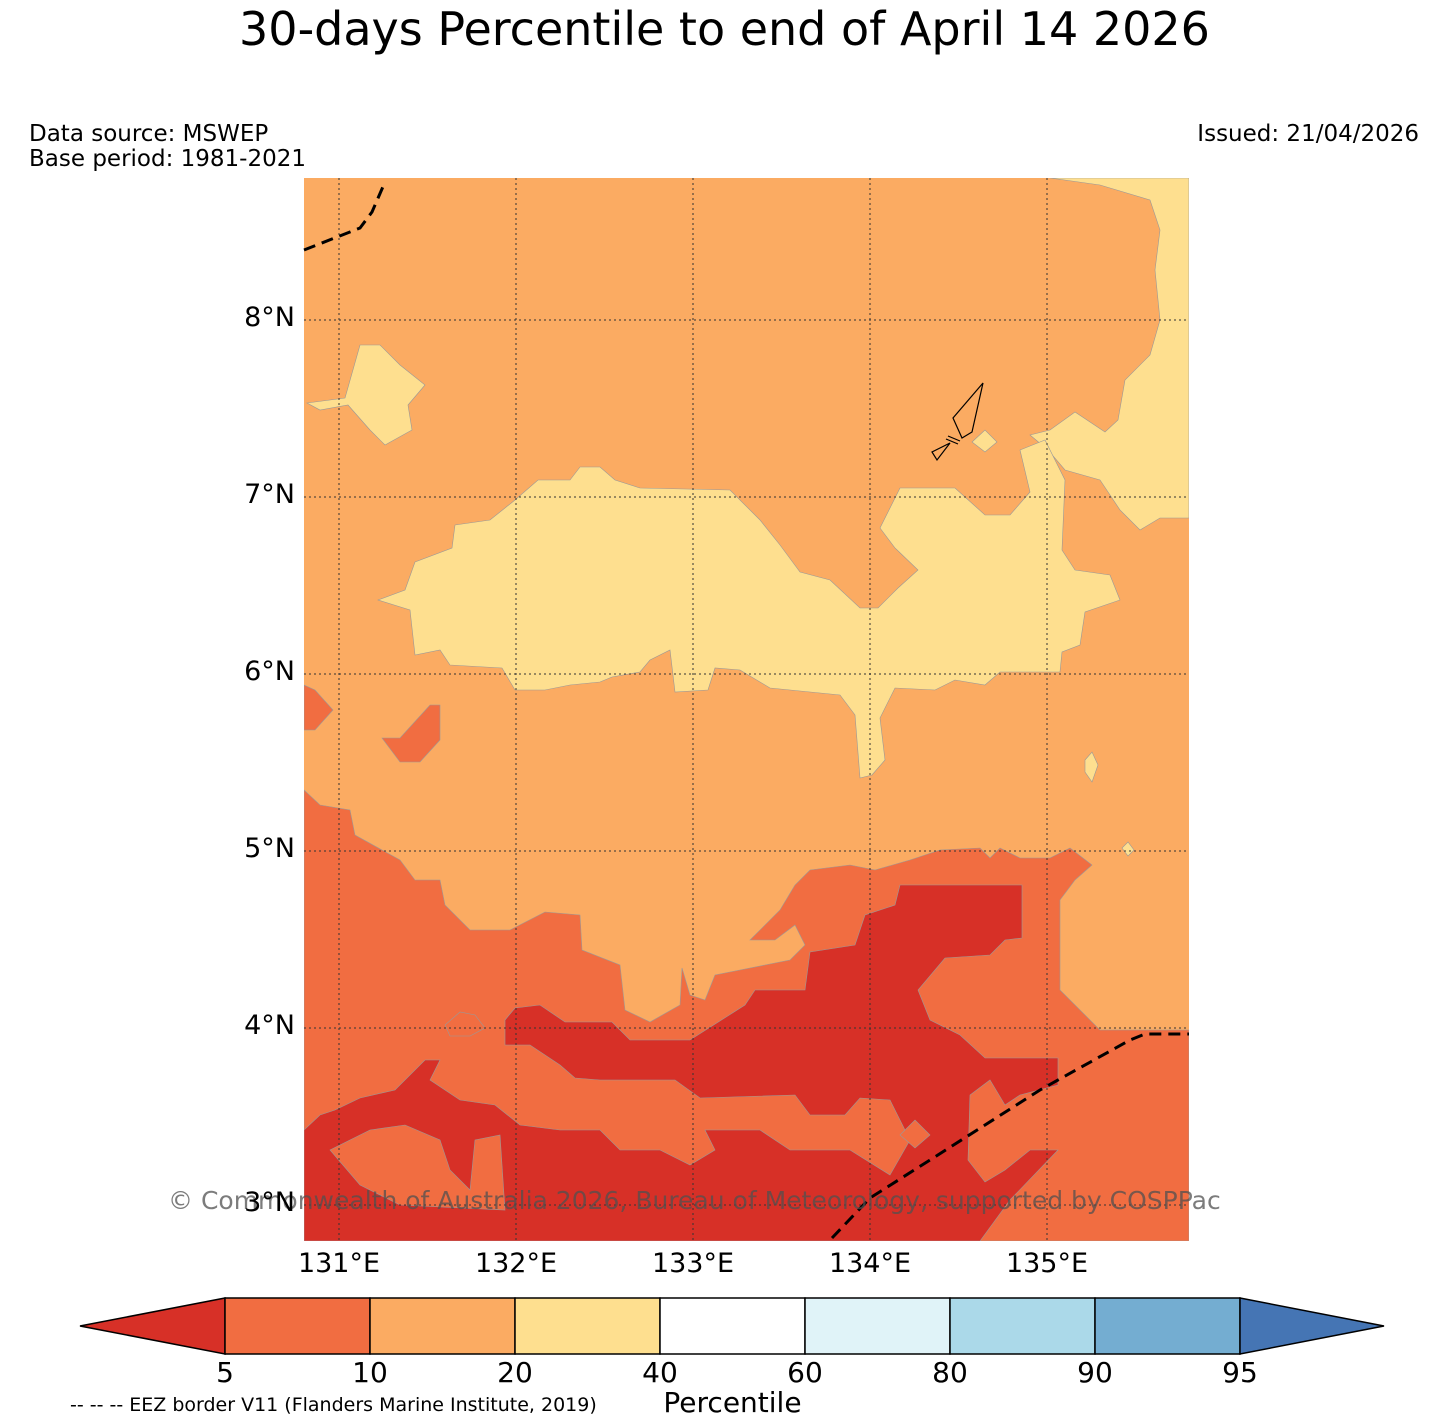 The width and height of the screenshot is (1449, 1426). What do you see at coordinates (1240, 1372) in the screenshot?
I see `colorbar-tick-95: 95` at bounding box center [1240, 1372].